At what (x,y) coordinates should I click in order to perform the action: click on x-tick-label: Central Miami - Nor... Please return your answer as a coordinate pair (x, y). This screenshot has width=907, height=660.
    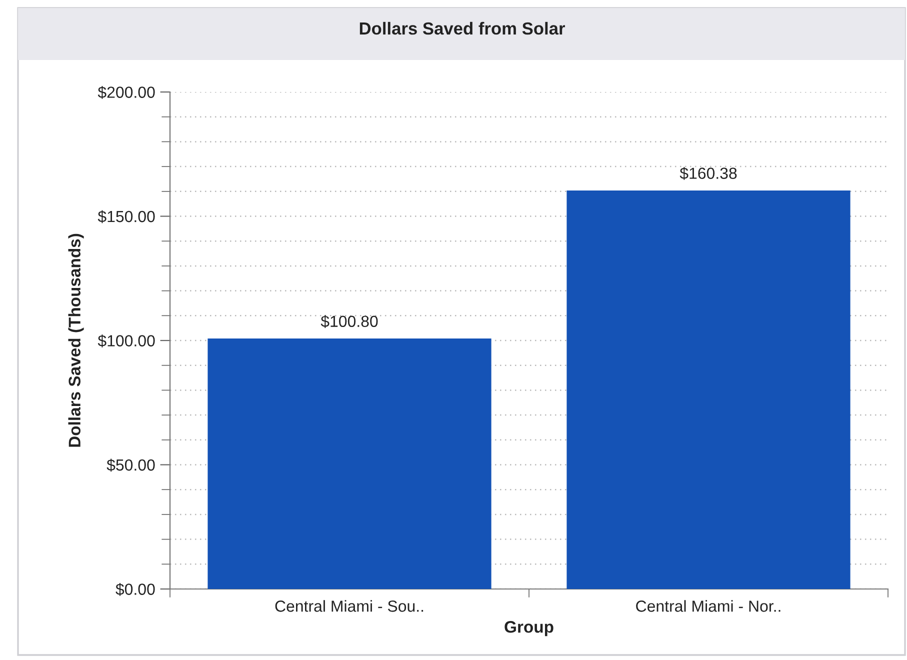
    Looking at the image, I should click on (708, 606).